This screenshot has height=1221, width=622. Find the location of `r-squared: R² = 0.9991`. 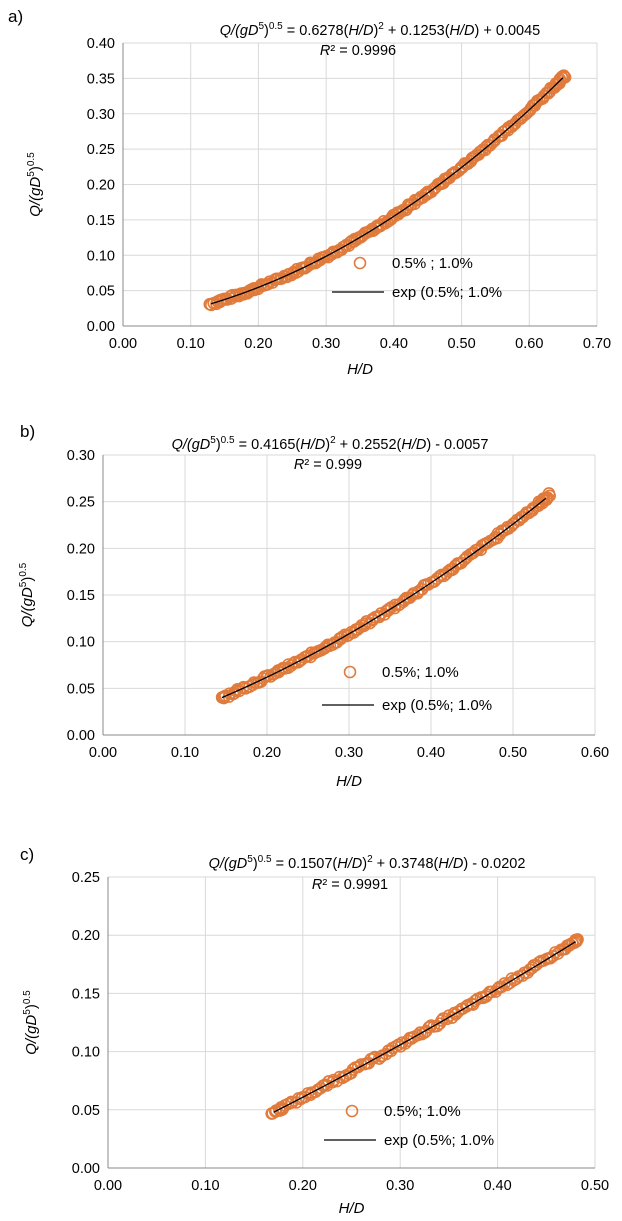

r-squared: R² = 0.9991 is located at coordinates (350, 885).